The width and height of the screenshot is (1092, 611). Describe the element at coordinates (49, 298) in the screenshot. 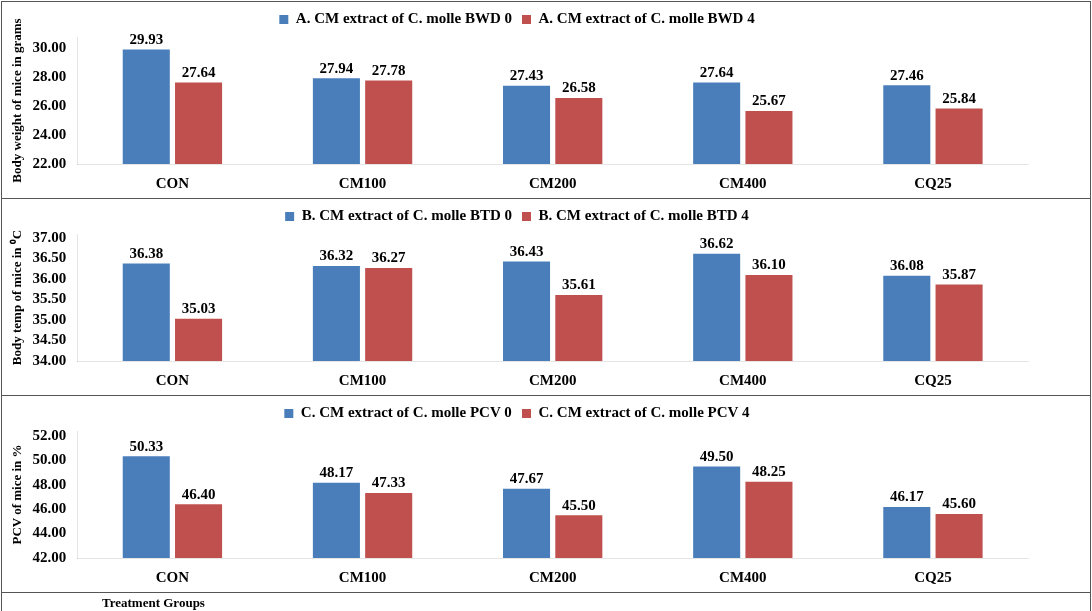

I see `y-tick-label: 35.50` at that location.